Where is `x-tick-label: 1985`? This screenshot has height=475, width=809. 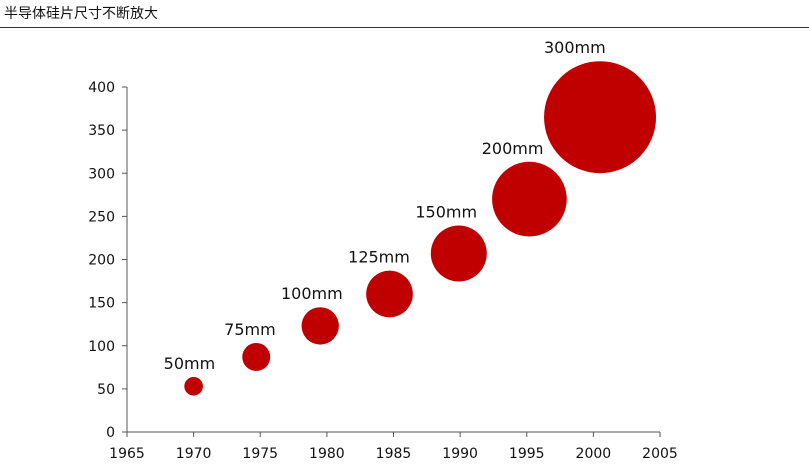 x-tick-label: 1985 is located at coordinates (394, 454).